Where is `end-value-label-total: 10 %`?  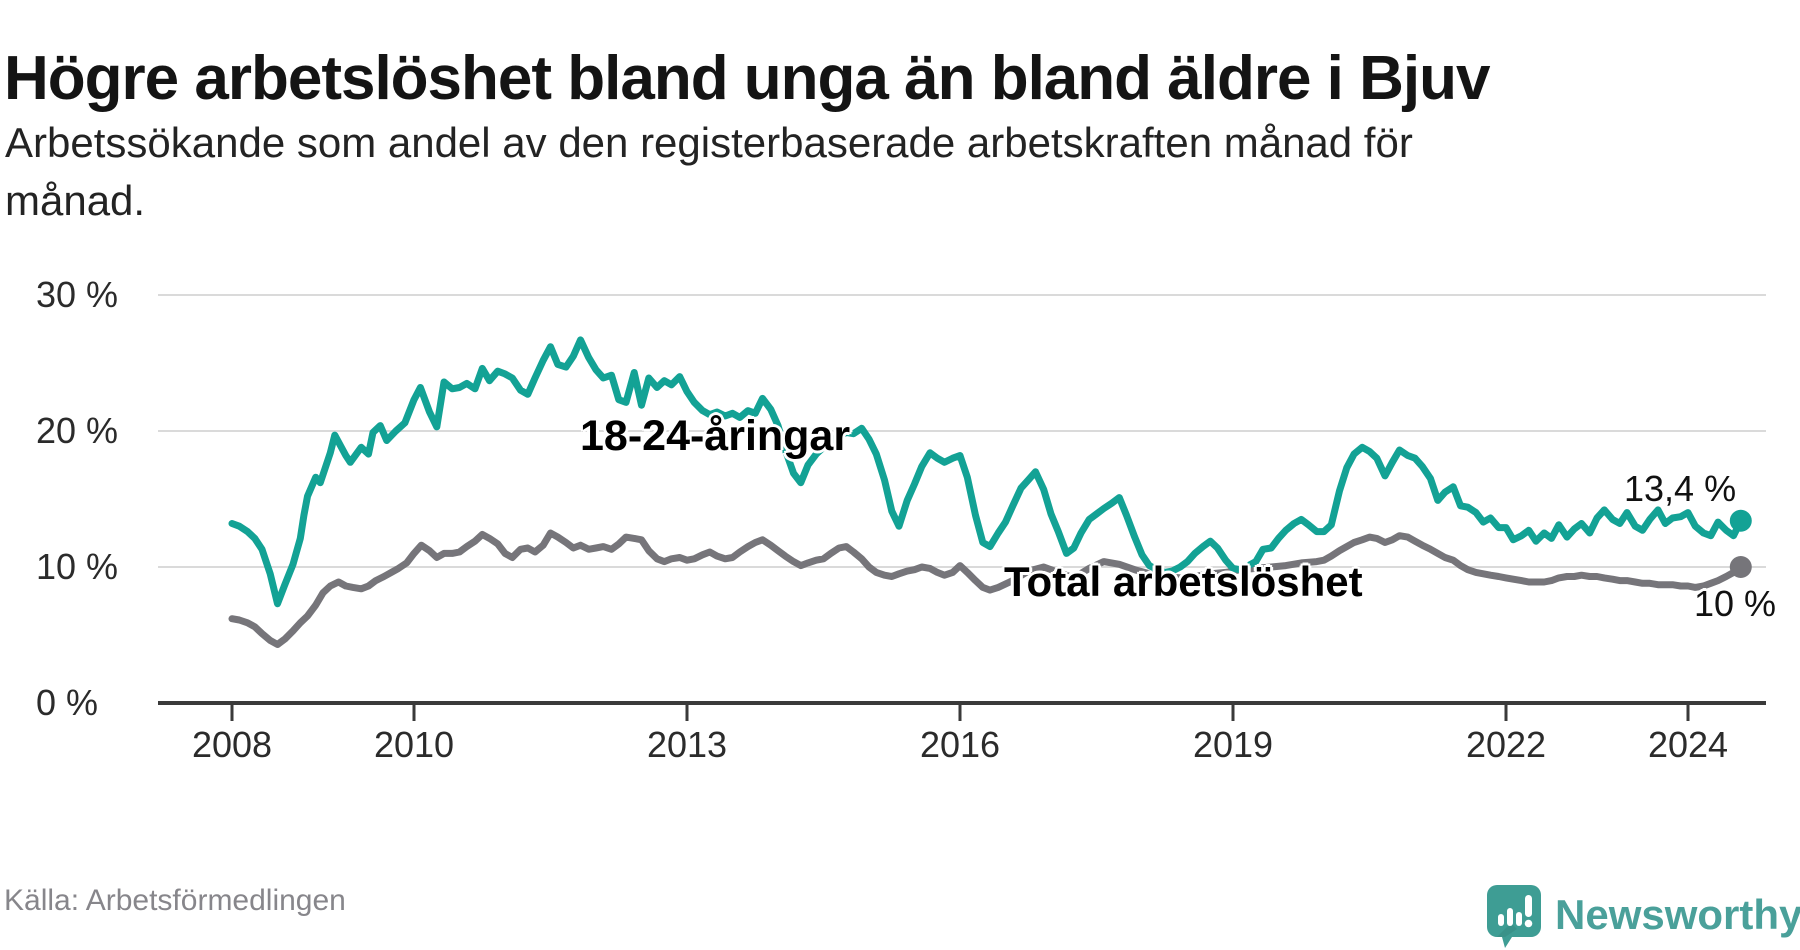 end-value-label-total: 10 % is located at coordinates (1735, 603).